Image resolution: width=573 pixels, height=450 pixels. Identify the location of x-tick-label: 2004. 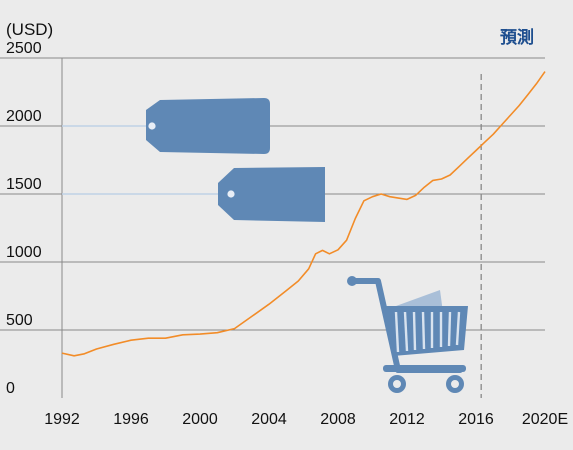
(269, 419).